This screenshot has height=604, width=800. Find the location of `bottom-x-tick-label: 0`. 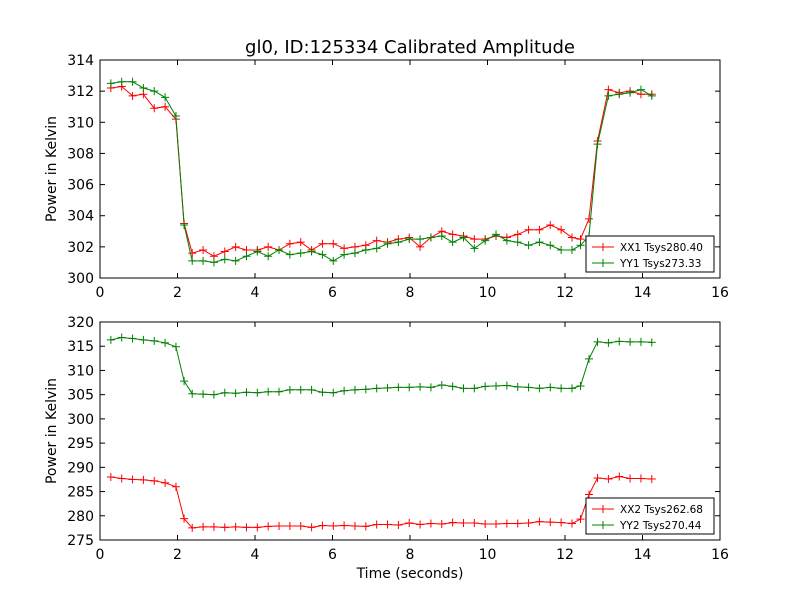

bottom-x-tick-label: 0 is located at coordinates (100, 555).